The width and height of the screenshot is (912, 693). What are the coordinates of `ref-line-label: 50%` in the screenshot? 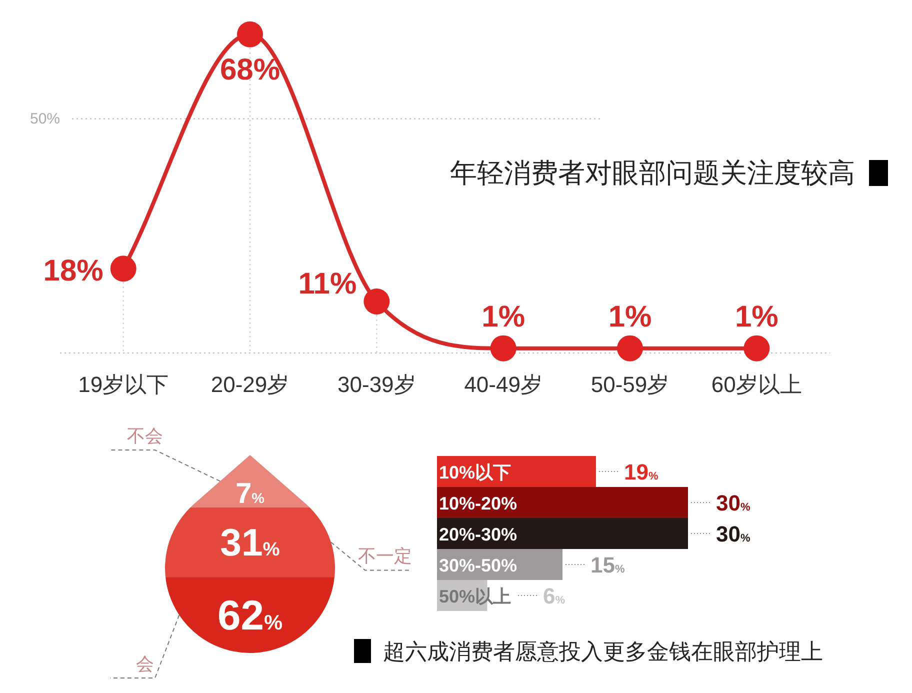 It's located at (45, 119).